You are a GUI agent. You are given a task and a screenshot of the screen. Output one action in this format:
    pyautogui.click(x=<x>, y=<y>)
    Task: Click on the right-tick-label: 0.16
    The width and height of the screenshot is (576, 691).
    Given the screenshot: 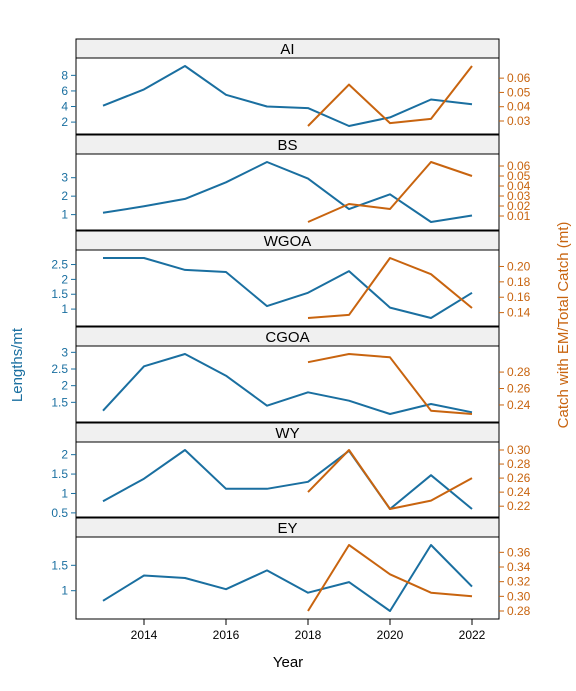 What is the action you would take?
    pyautogui.click(x=519, y=297)
    